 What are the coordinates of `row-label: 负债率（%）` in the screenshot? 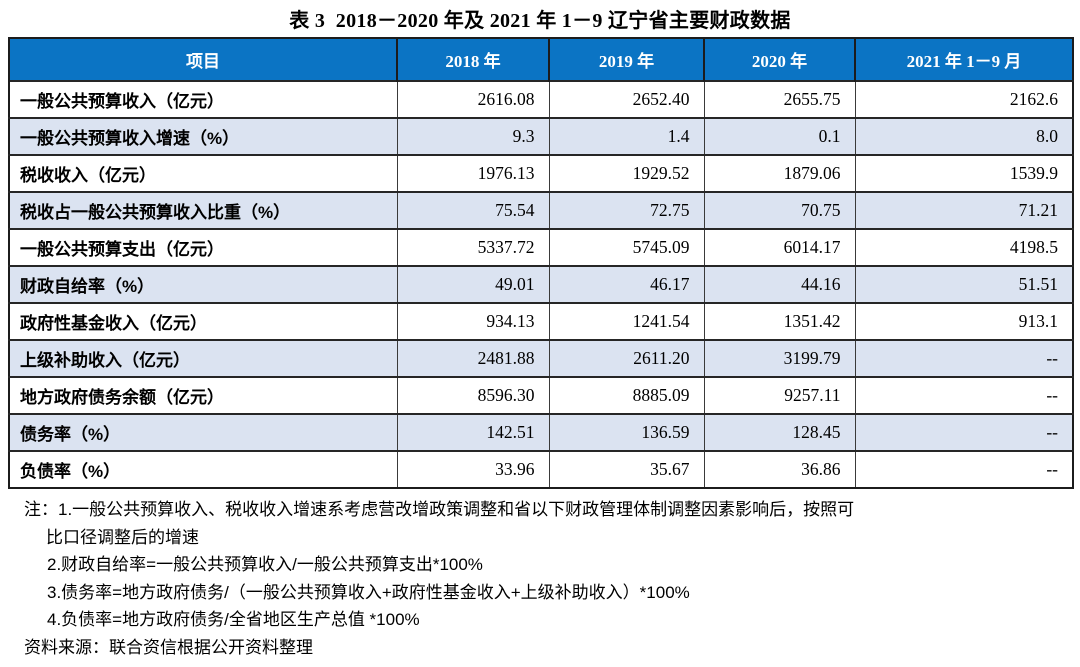 It's located at (202, 469).